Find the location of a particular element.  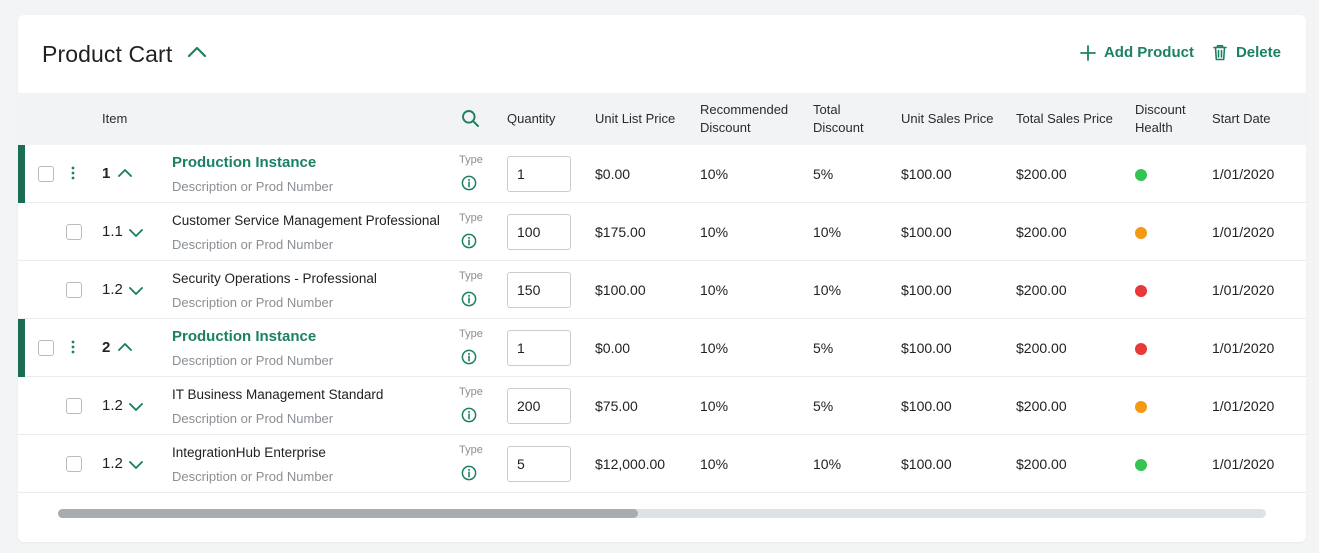

item-name: IntegrationHub Enterprise is located at coordinates (249, 452).